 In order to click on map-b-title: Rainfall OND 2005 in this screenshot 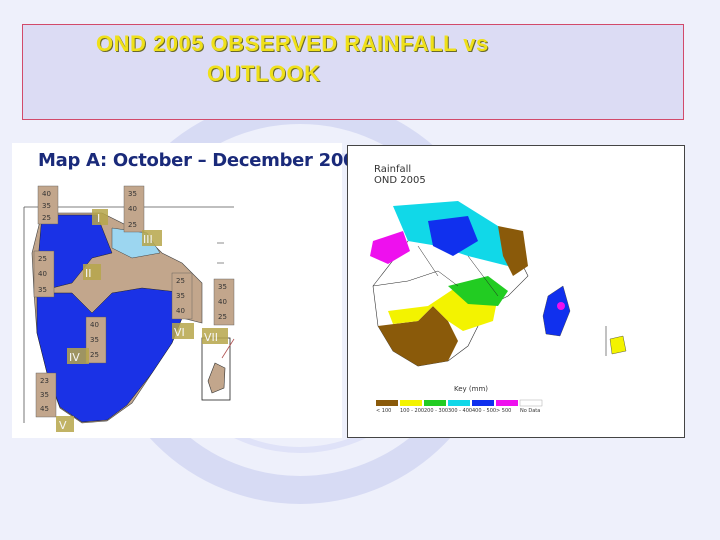, I will do `click(400, 175)`.